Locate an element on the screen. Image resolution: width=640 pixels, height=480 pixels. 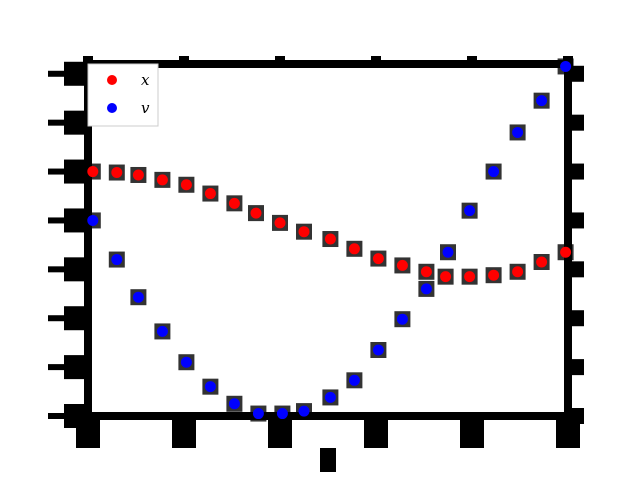
legend-marker-x is located at coordinates (112, 80).